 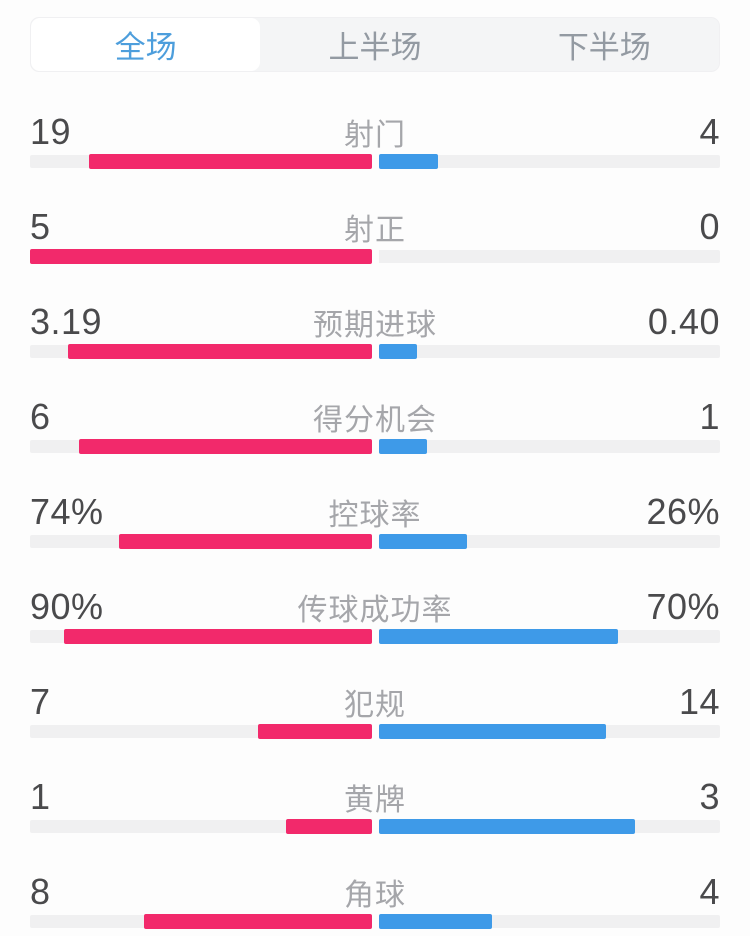 I want to click on tab-second-half: 下半场, so click(x=604, y=44).